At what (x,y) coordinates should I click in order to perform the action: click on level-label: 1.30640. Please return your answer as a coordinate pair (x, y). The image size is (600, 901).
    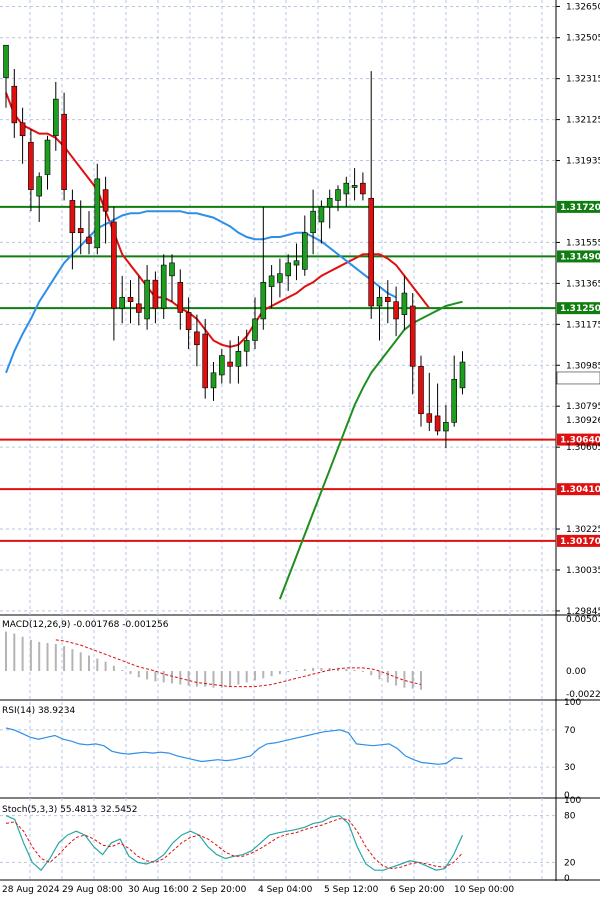
    Looking at the image, I should click on (580, 441).